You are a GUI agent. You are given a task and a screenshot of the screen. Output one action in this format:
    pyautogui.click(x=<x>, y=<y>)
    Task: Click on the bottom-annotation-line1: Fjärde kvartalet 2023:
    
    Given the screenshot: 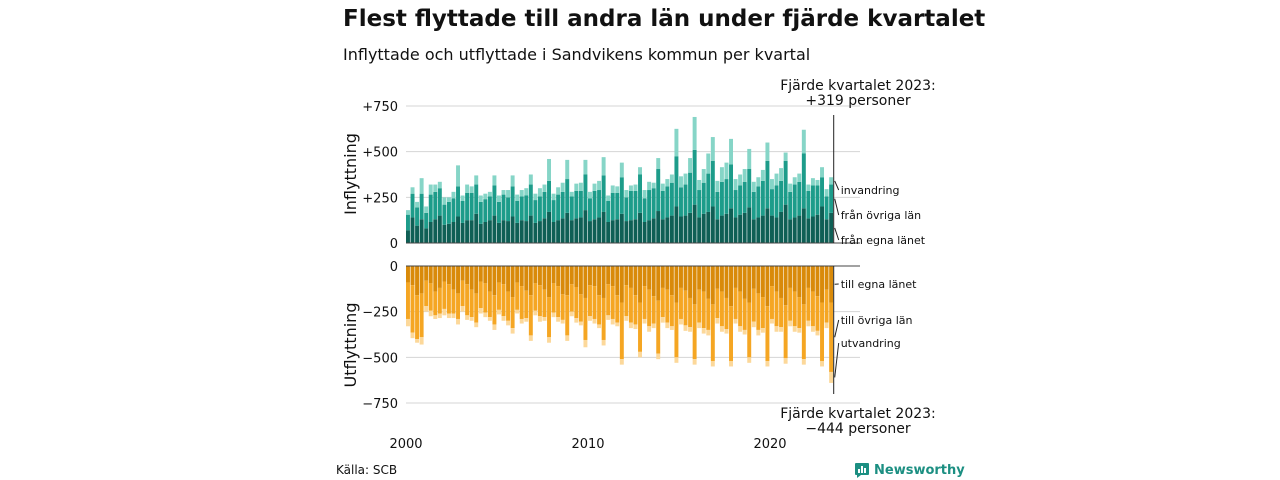 What is the action you would take?
    pyautogui.click(x=858, y=414)
    